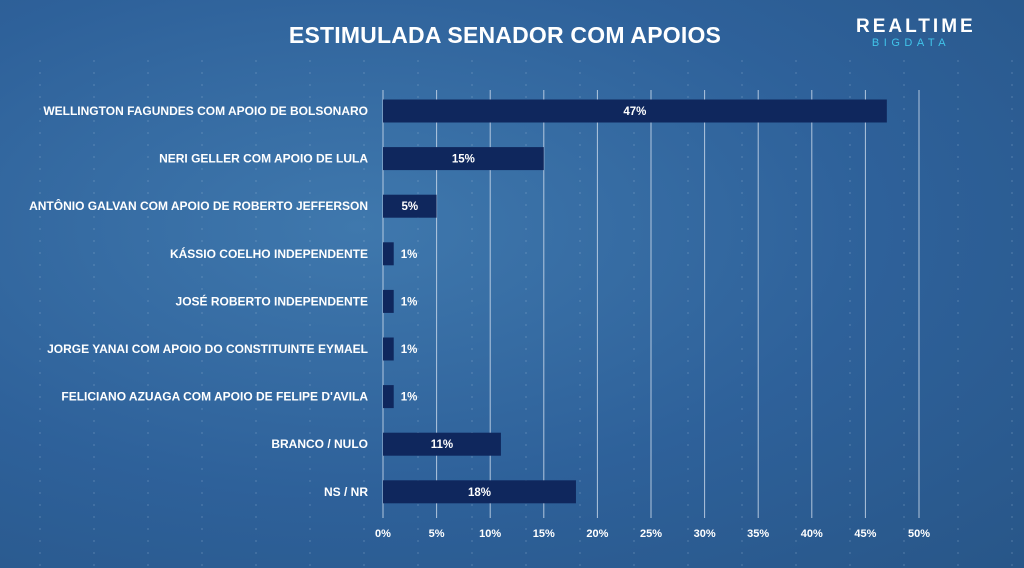 The width and height of the screenshot is (1024, 568). I want to click on bar-value-label: 18%, so click(479, 493).